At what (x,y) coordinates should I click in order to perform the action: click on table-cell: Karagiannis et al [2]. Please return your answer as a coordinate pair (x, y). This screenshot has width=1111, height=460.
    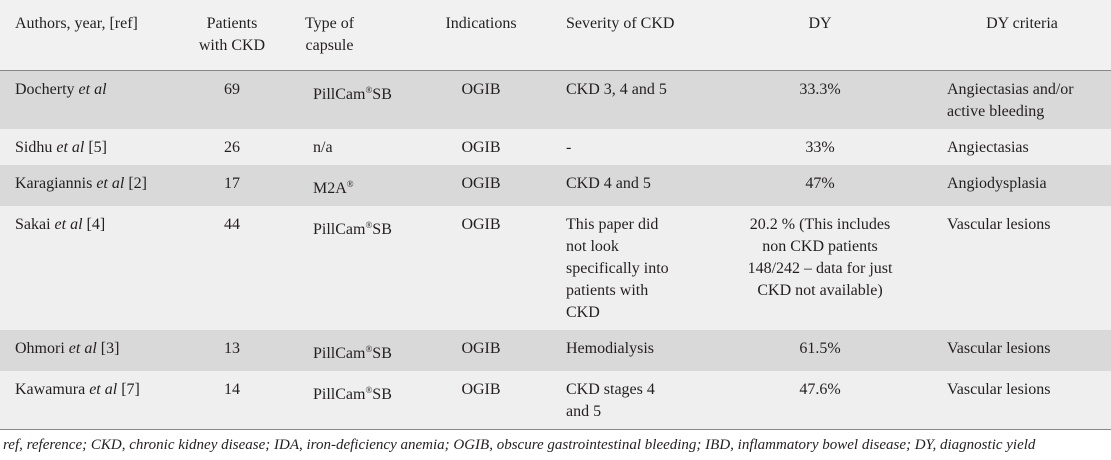
    Looking at the image, I should click on (95, 185).